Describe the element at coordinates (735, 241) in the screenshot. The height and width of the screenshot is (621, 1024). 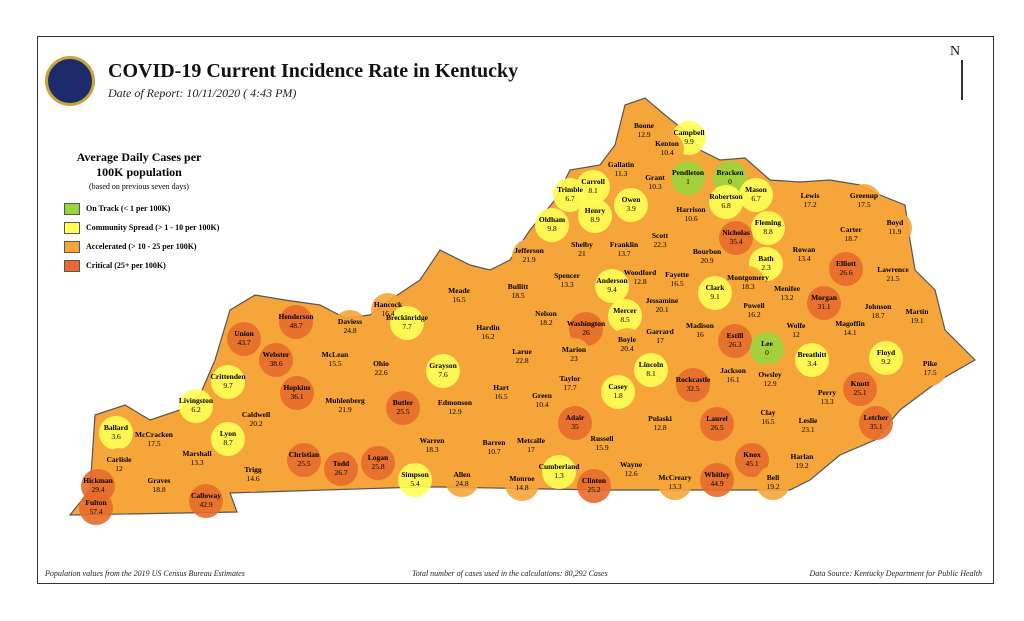
I see `county-value: 35.4` at that location.